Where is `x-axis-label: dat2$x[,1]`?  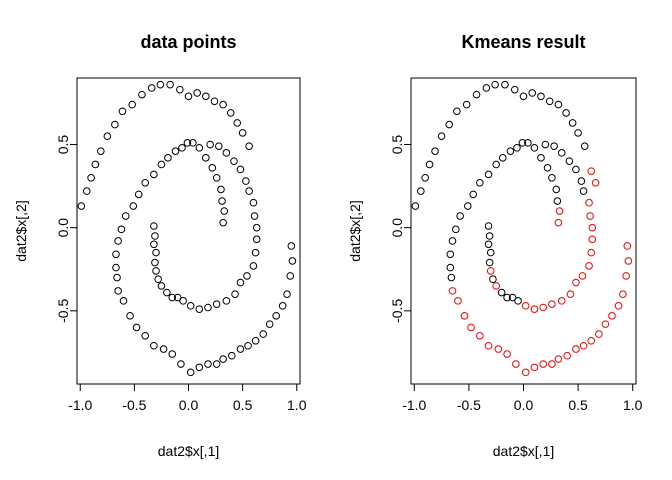
x-axis-label: dat2$x[,1] is located at coordinates (189, 451).